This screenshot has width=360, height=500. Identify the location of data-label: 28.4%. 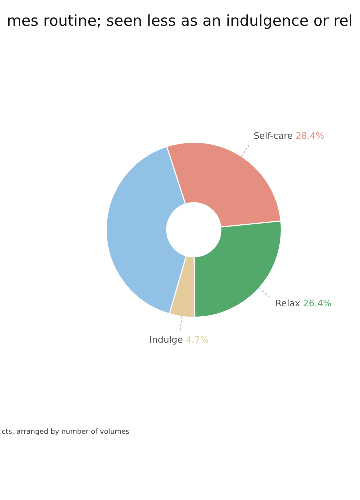
(310, 137).